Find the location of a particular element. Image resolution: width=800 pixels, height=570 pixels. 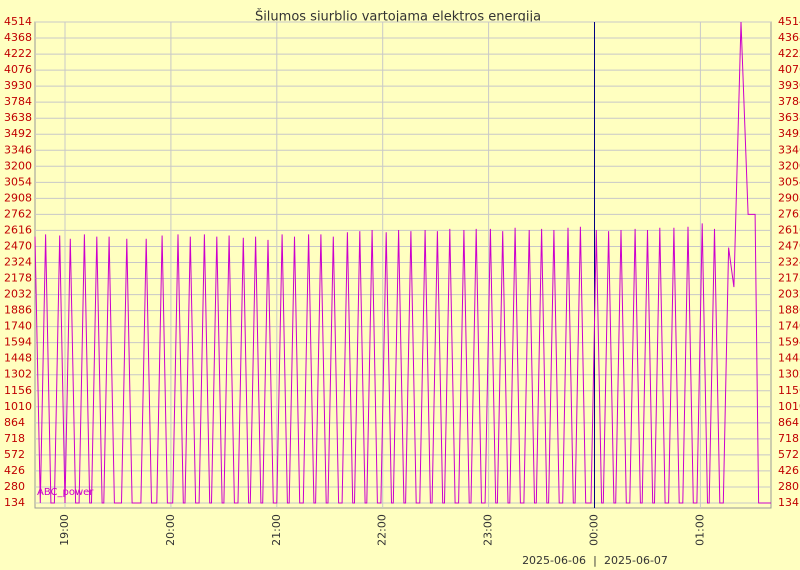

y-tick-label: 1886 is located at coordinates (18, 310).